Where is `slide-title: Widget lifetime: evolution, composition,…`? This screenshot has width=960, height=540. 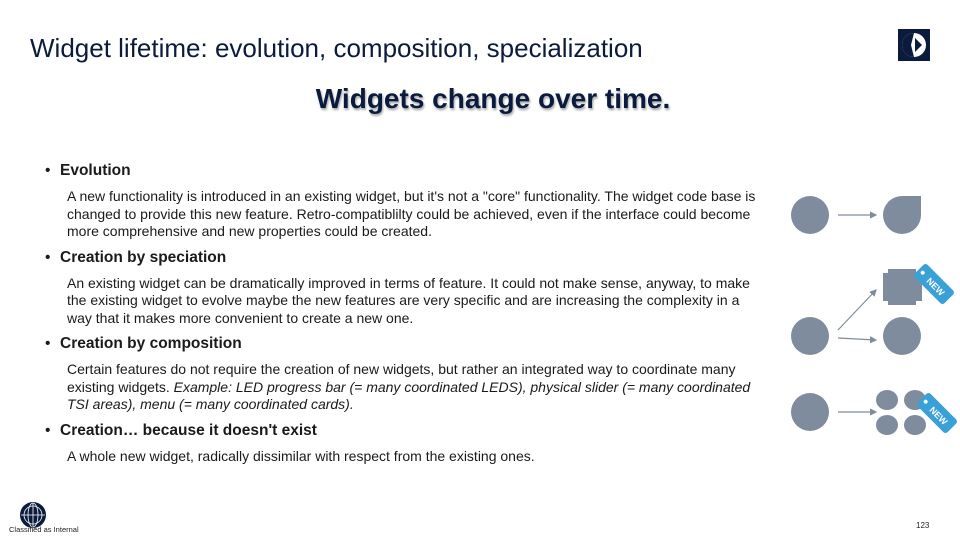 slide-title: Widget lifetime: evolution, composition,… is located at coordinates (336, 48).